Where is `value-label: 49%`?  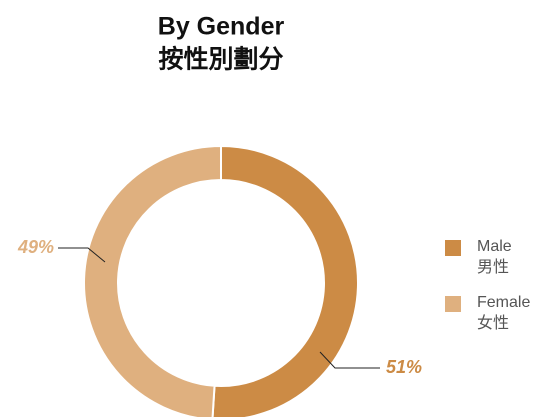
value-label: 49% is located at coordinates (35, 247).